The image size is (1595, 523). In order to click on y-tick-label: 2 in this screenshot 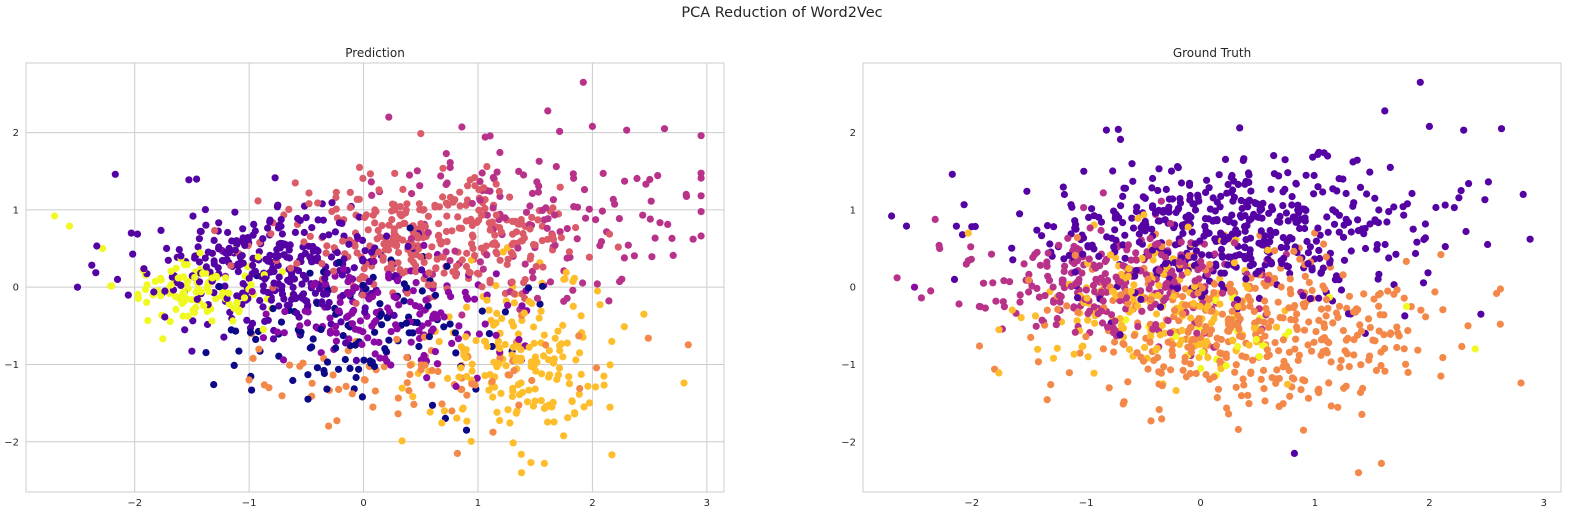, I will do `click(853, 133)`.